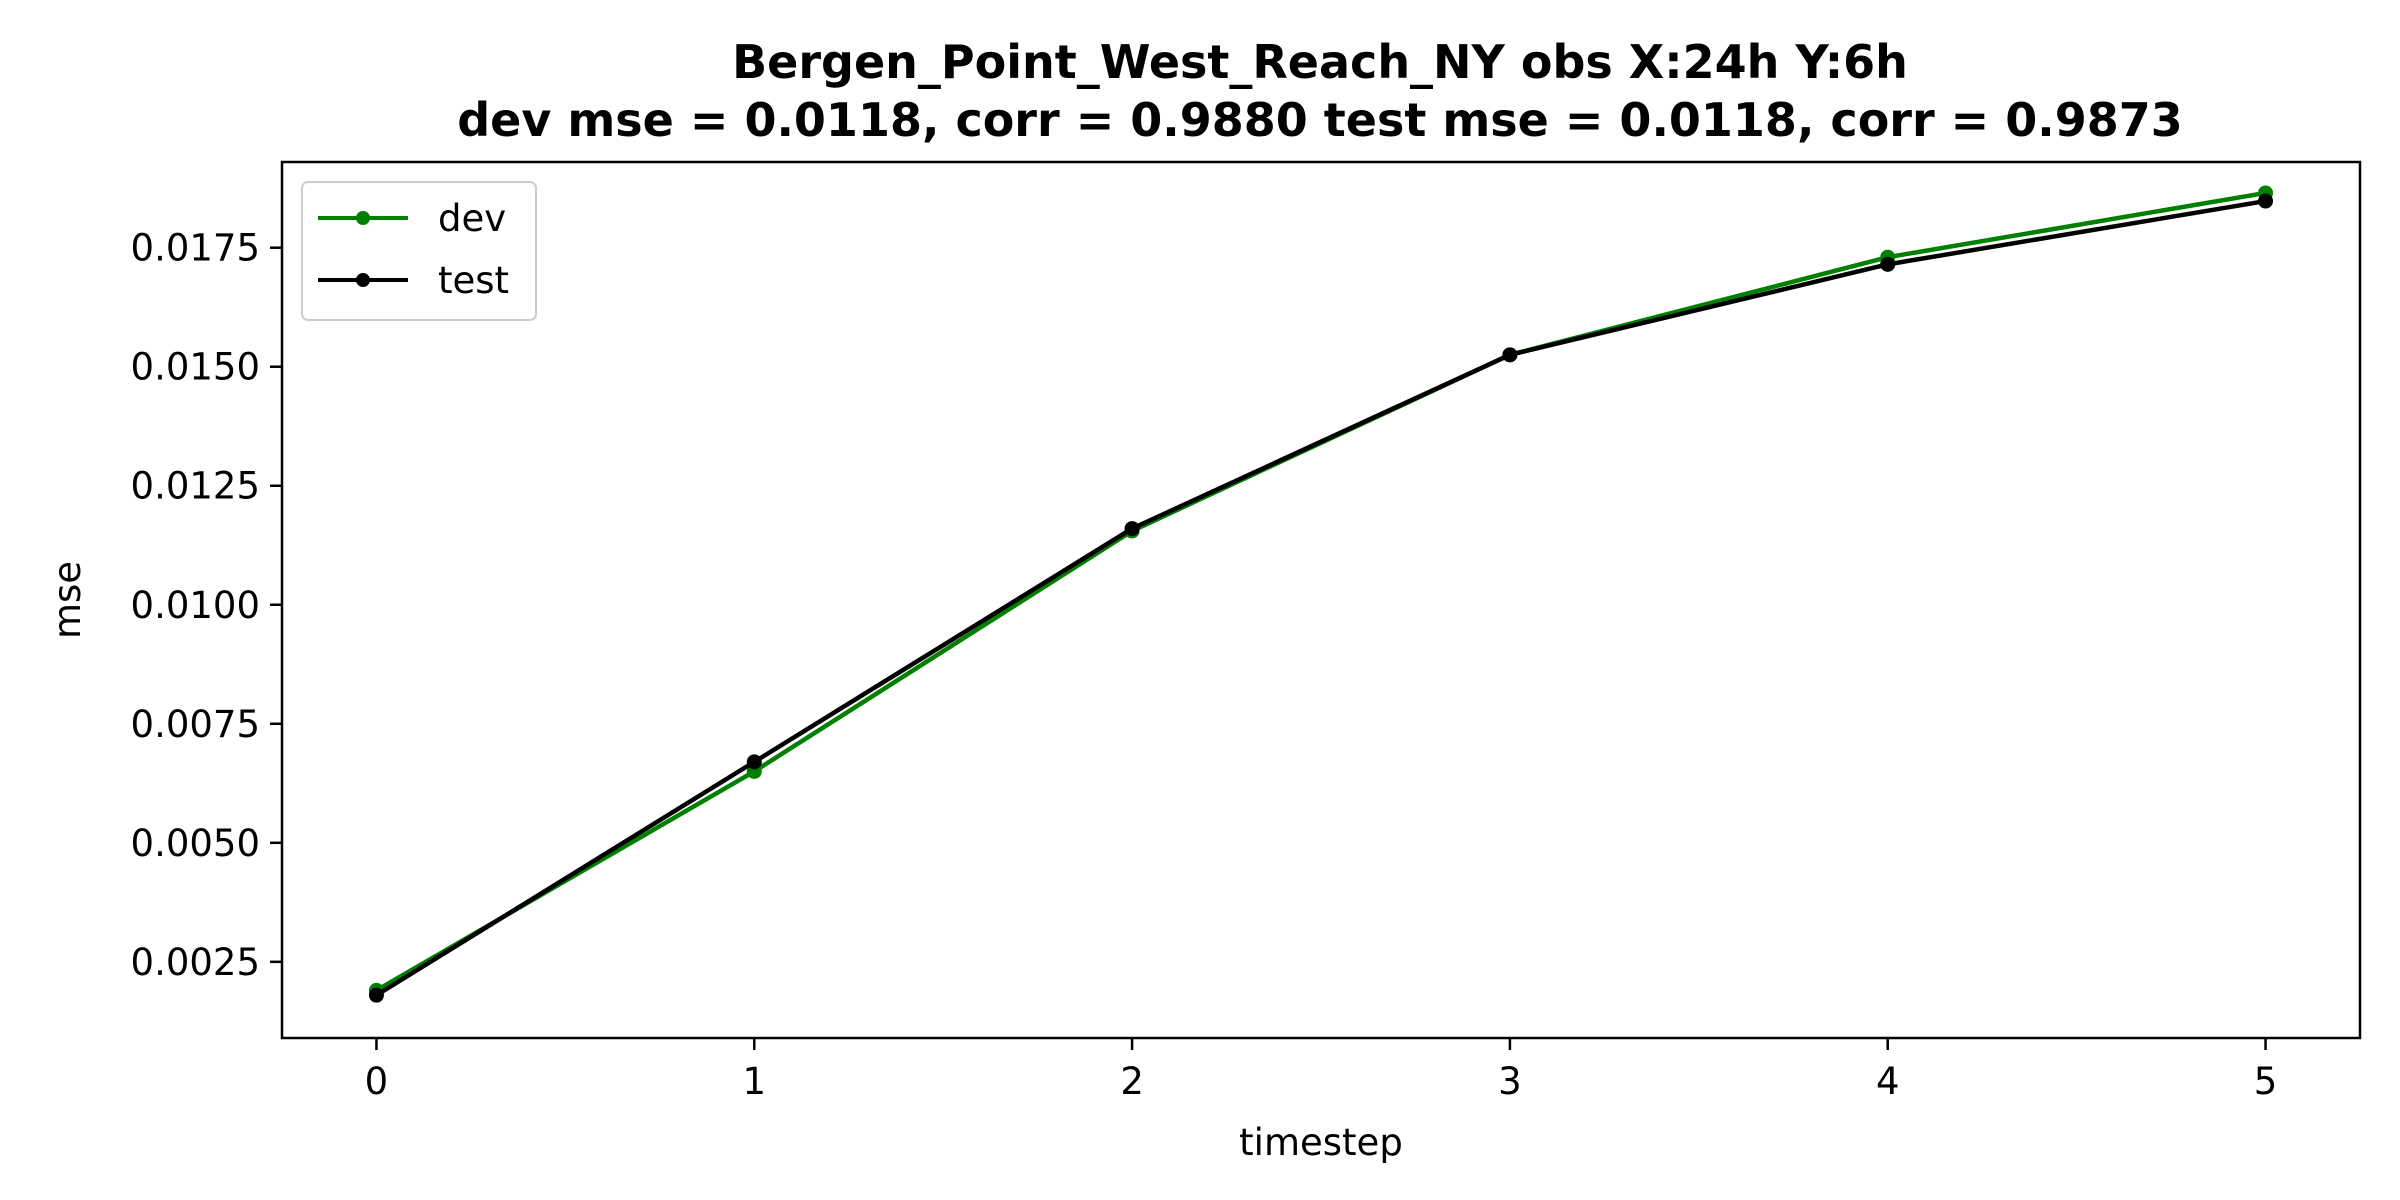 This screenshot has width=2400, height=1200. Describe the element at coordinates (195, 486) in the screenshot. I see `y-tick-label: 0.0125` at that location.